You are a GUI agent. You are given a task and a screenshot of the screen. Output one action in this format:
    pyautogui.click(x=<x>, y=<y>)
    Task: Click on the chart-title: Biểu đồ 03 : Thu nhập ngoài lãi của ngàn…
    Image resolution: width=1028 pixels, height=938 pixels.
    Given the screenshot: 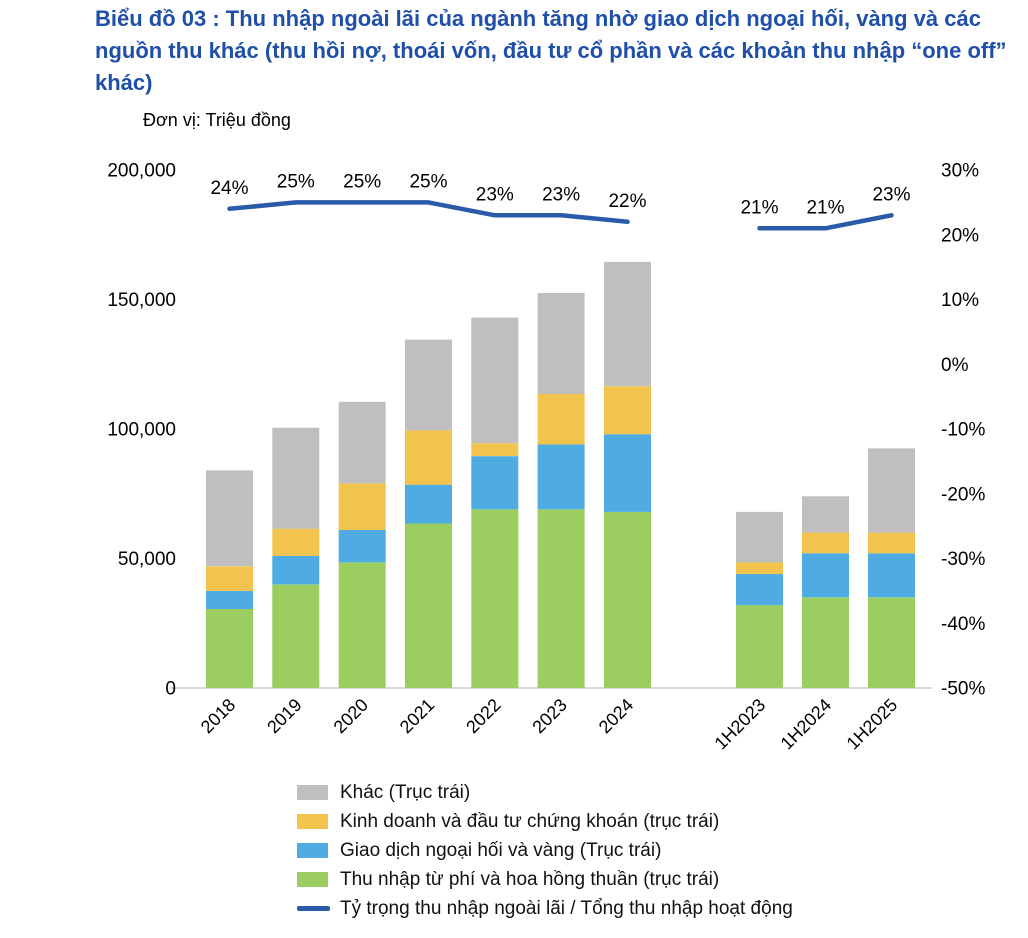 What is the action you would take?
    pyautogui.click(x=551, y=50)
    